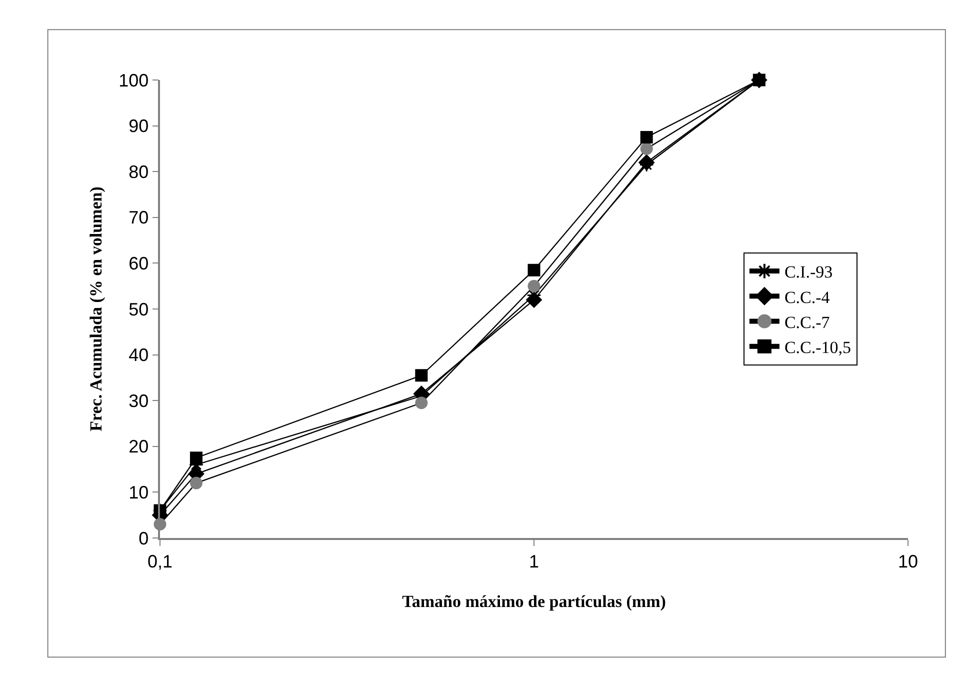 This screenshot has width=964, height=675. Describe the element at coordinates (138, 172) in the screenshot. I see `y-tick-label: 80` at that location.